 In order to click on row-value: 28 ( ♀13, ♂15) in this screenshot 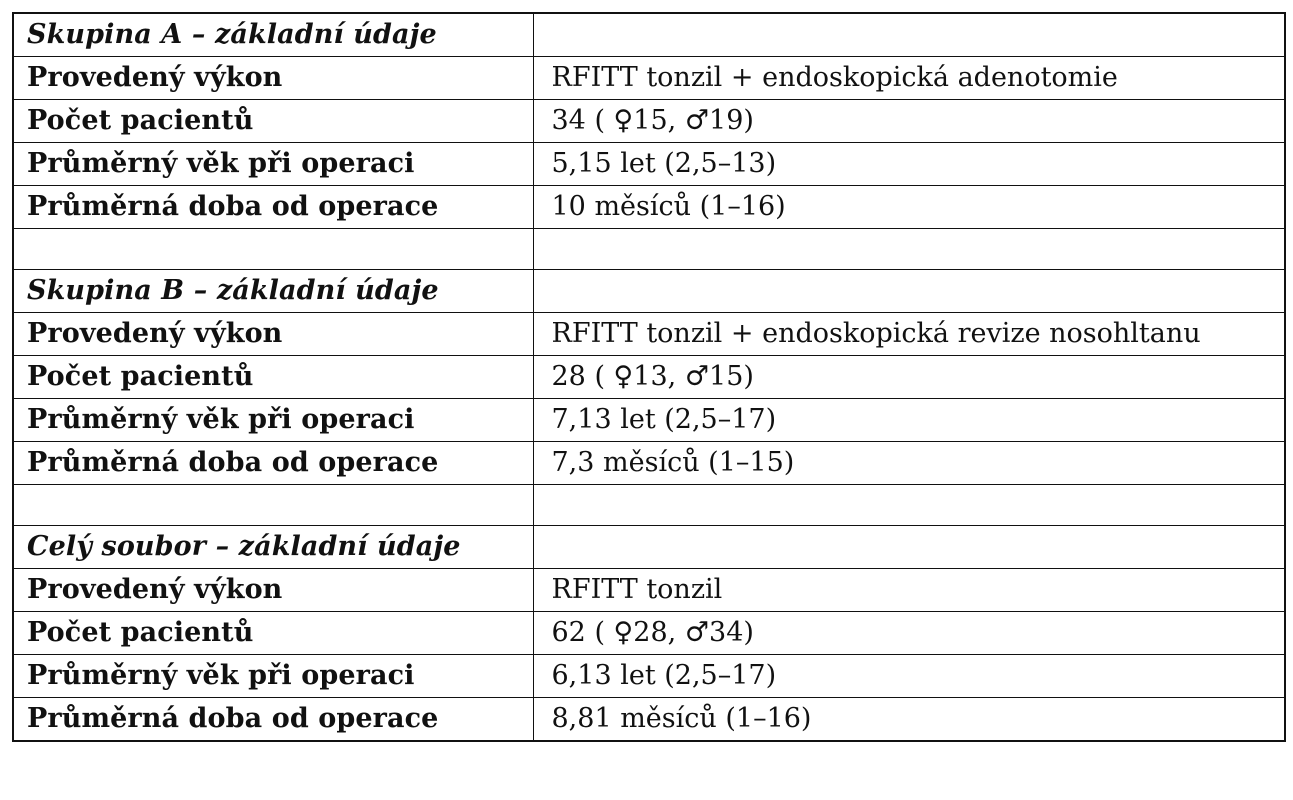, I will do `click(909, 377)`.